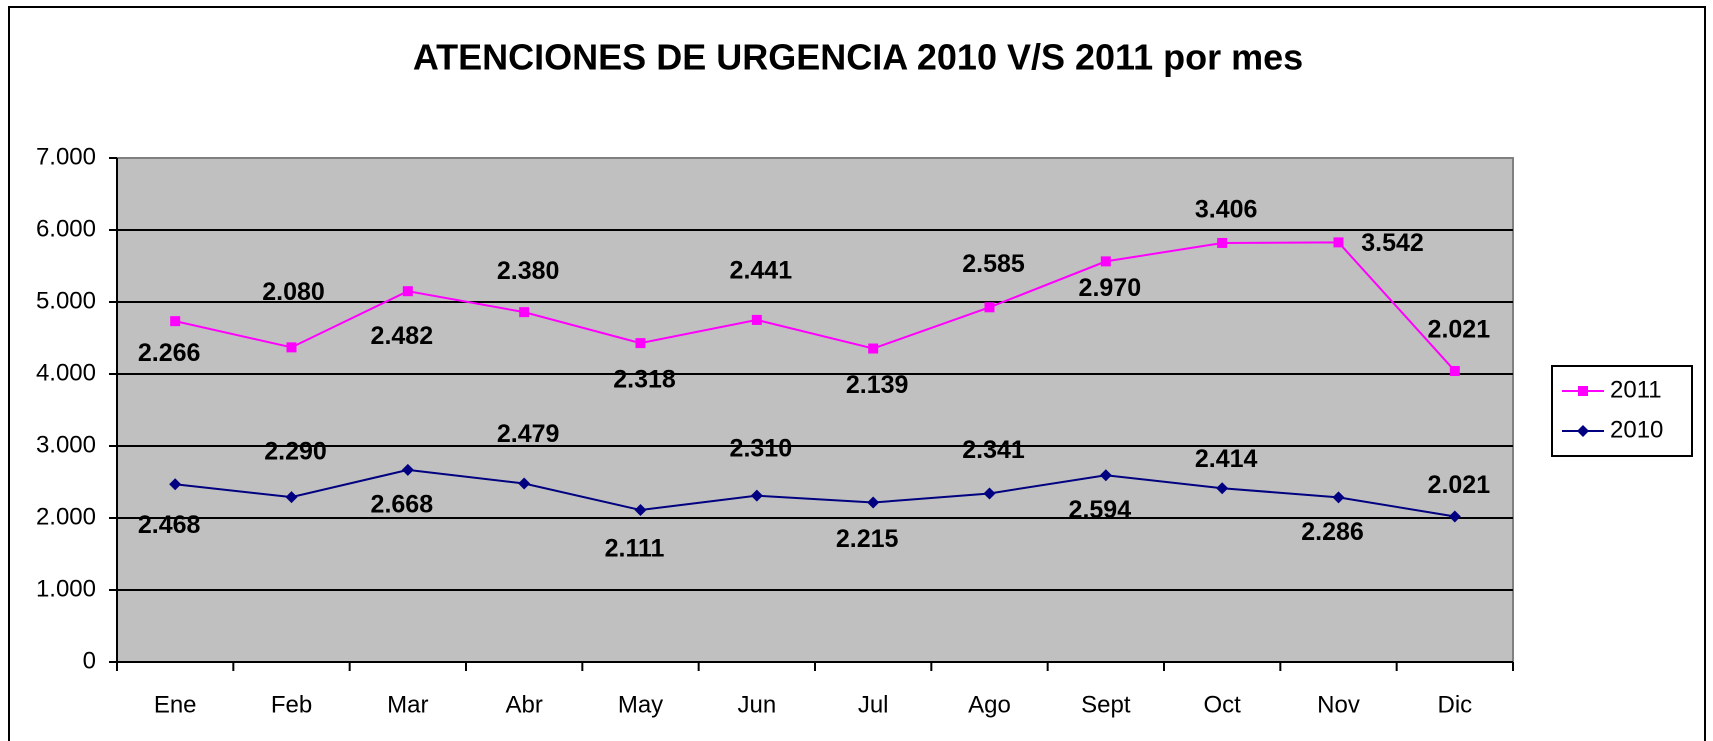 Image resolution: width=1713 pixels, height=741 pixels. What do you see at coordinates (1332, 532) in the screenshot?
I see `value-label: 2.286` at bounding box center [1332, 532].